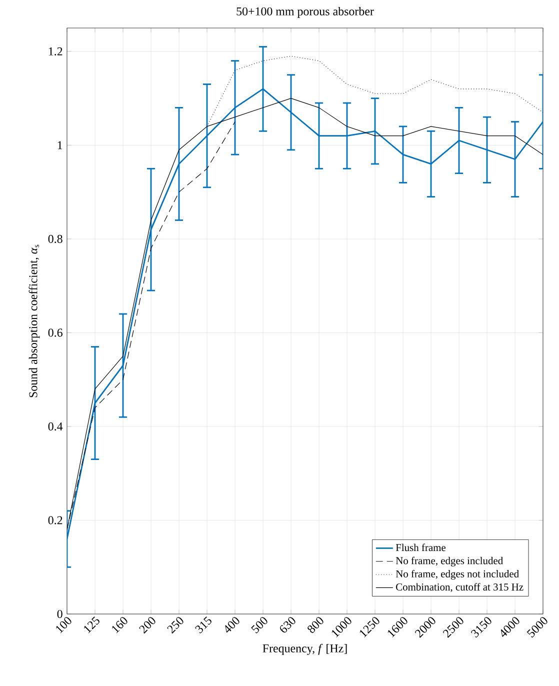 The width and height of the screenshot is (559, 686). What do you see at coordinates (288, 625) in the screenshot?
I see `x-tick-label: 630` at bounding box center [288, 625].